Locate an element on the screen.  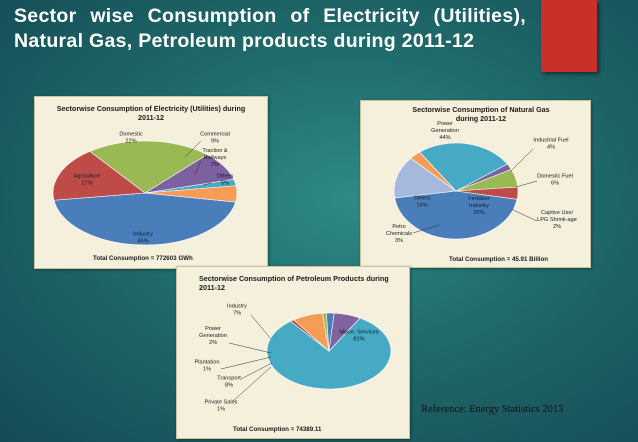
slice-label: Domestic is located at coordinates (131, 135).